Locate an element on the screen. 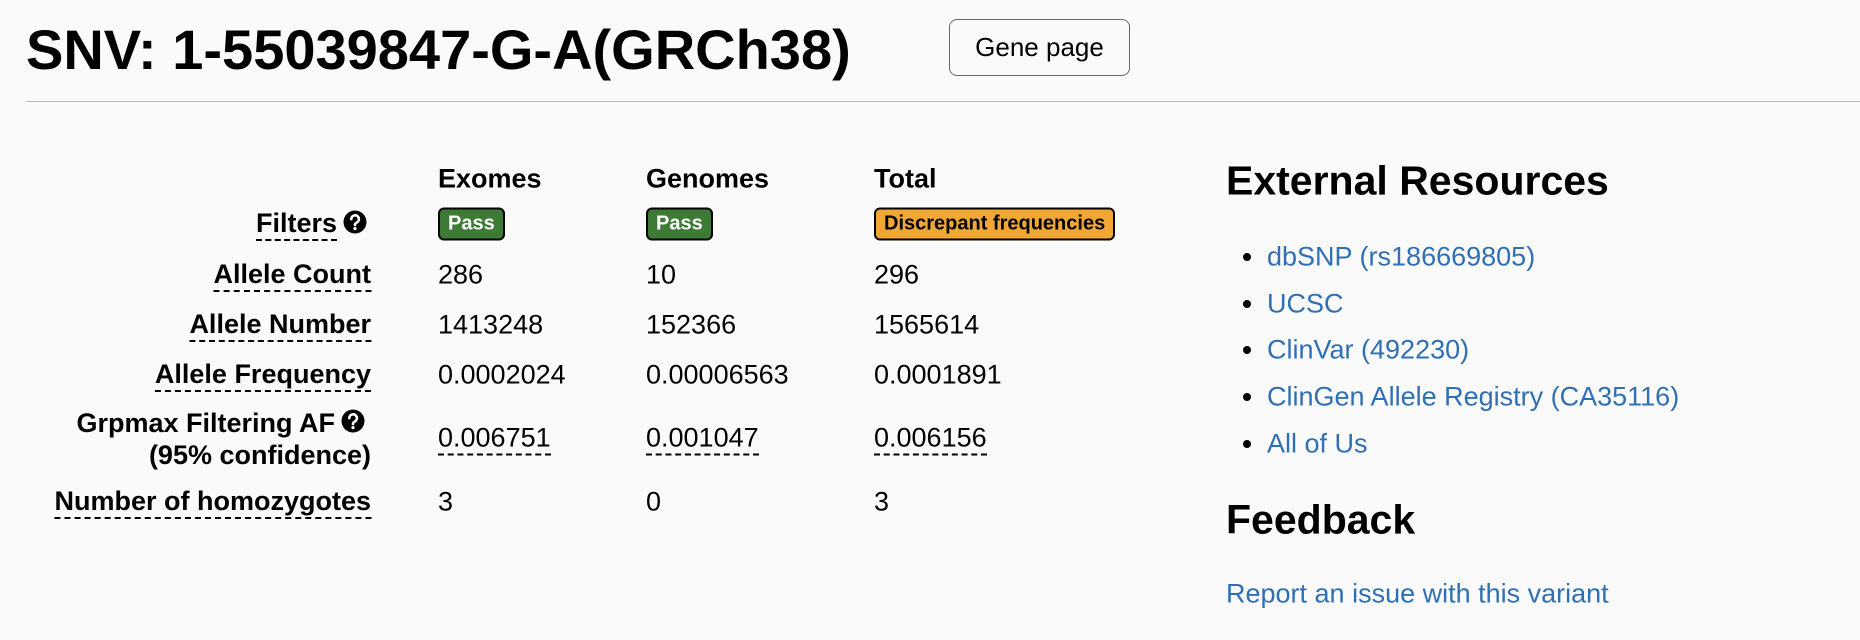 The image size is (1860, 640). row-label: Grpmax Filtering AF is located at coordinates (205, 423).